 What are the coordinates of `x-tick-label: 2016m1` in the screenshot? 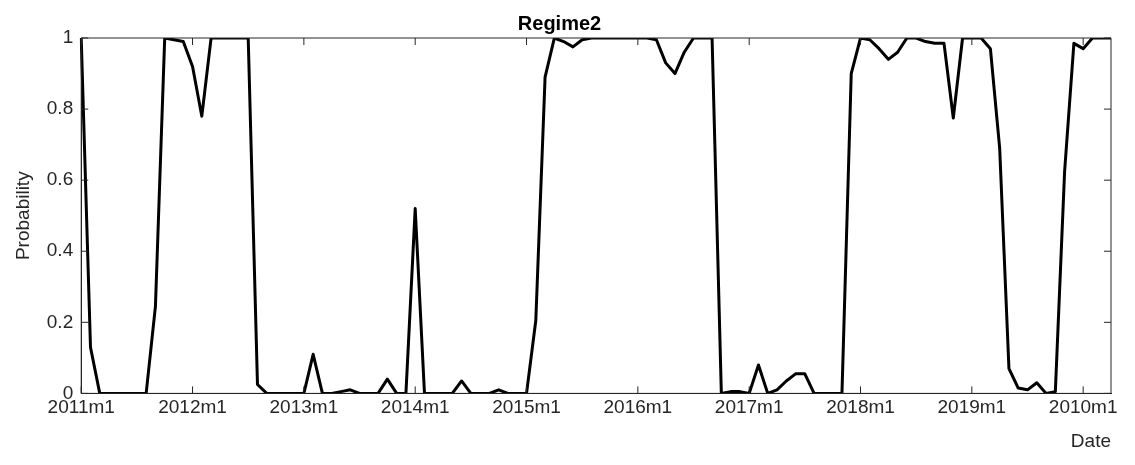 It's located at (638, 407).